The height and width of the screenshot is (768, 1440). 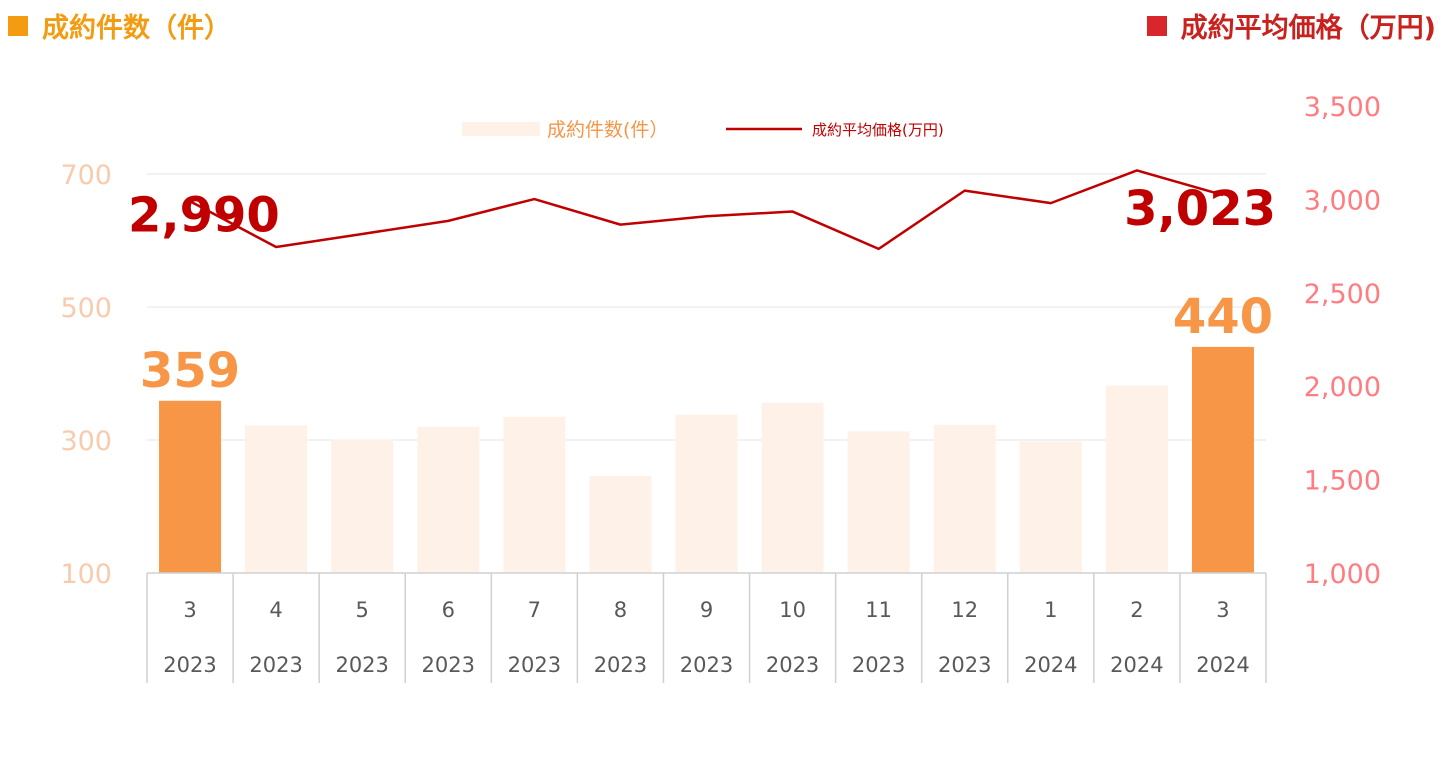 What do you see at coordinates (620, 610) in the screenshot?
I see `x-tick-month: 8` at bounding box center [620, 610].